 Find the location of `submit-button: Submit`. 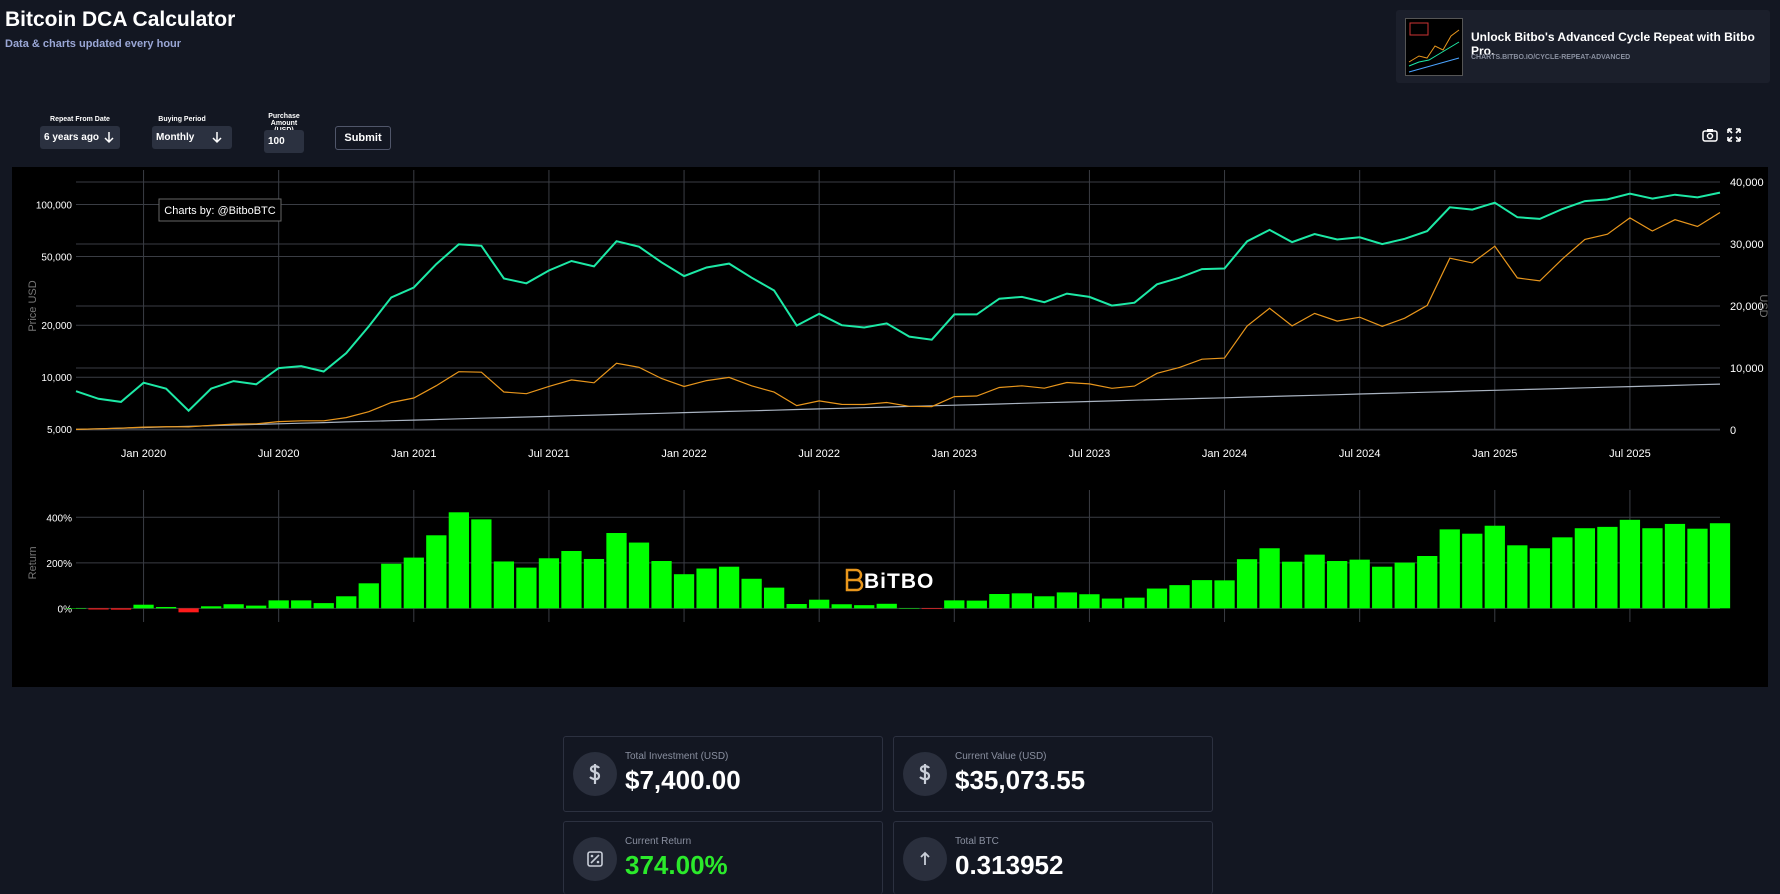

submit-button: Submit is located at coordinates (363, 138).